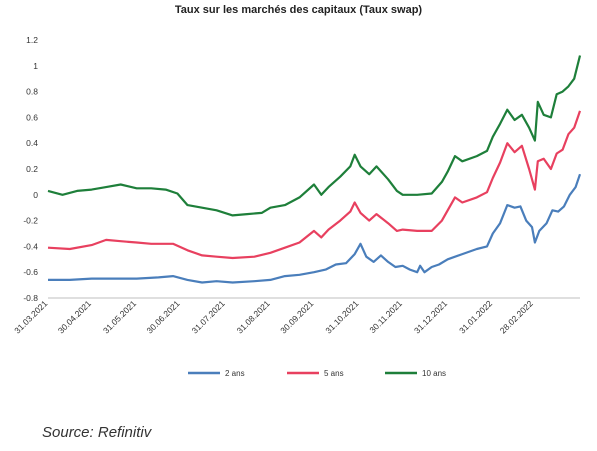  I want to click on legend-label: 2 ans, so click(235, 373).